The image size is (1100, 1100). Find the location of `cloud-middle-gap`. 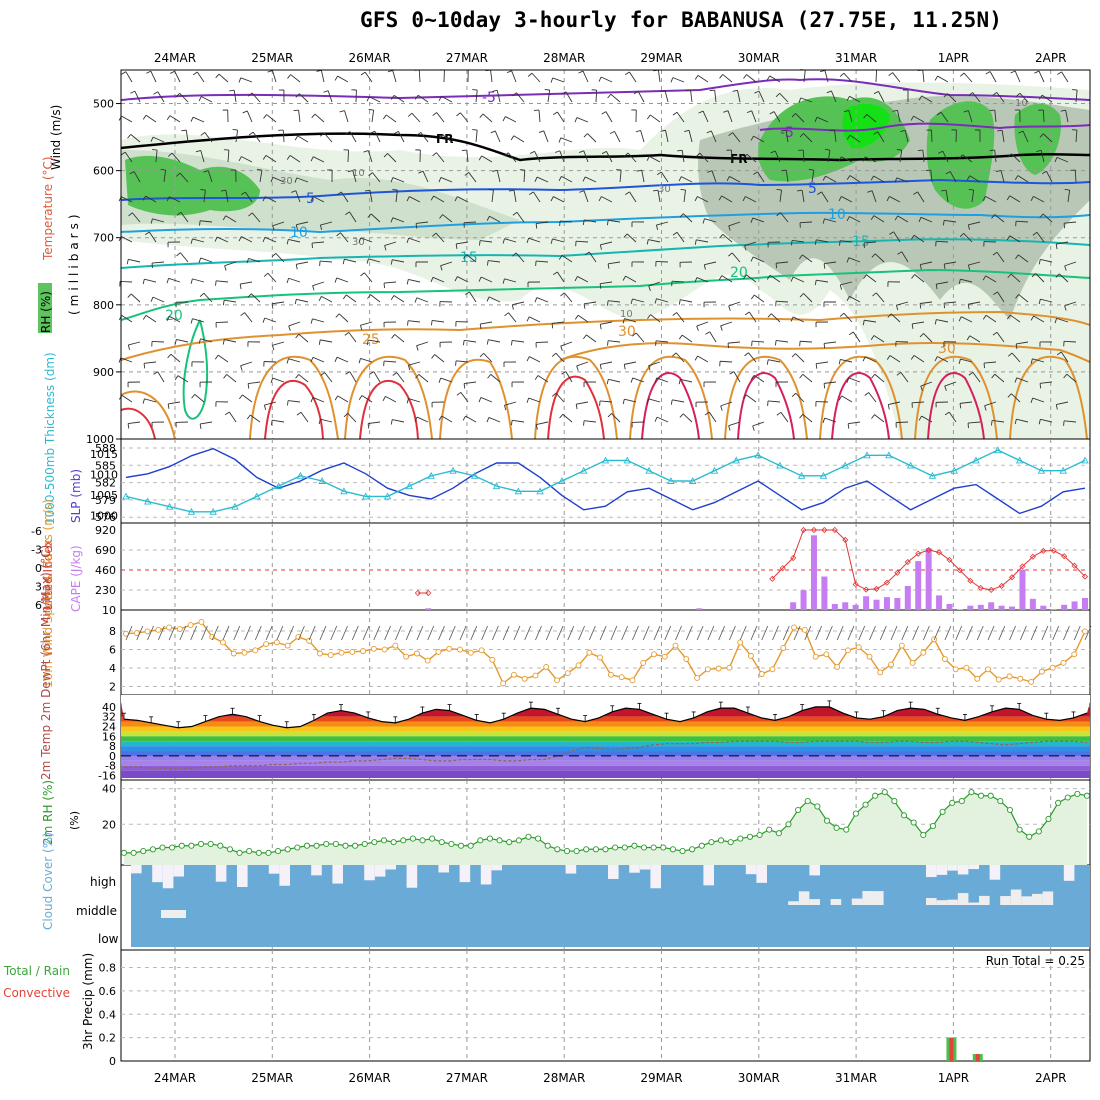

cloud-middle-gap is located at coordinates (867, 898).